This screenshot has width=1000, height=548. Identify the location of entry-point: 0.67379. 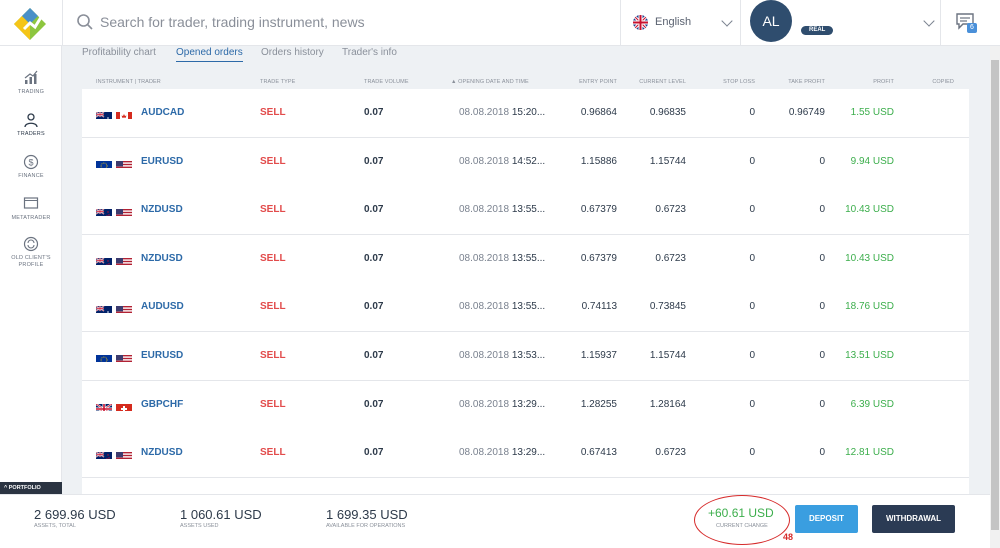
(598, 210).